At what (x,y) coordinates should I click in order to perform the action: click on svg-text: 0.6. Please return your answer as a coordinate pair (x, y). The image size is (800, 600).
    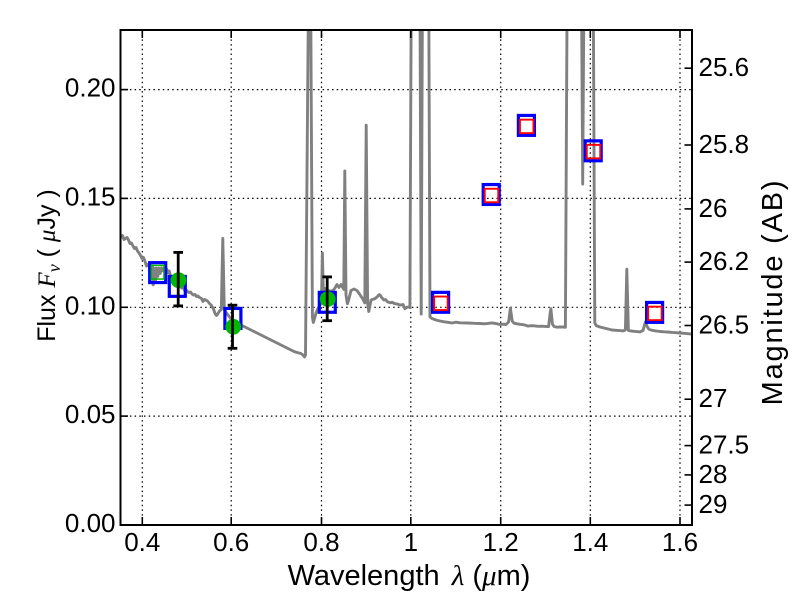
    Looking at the image, I should click on (231, 542).